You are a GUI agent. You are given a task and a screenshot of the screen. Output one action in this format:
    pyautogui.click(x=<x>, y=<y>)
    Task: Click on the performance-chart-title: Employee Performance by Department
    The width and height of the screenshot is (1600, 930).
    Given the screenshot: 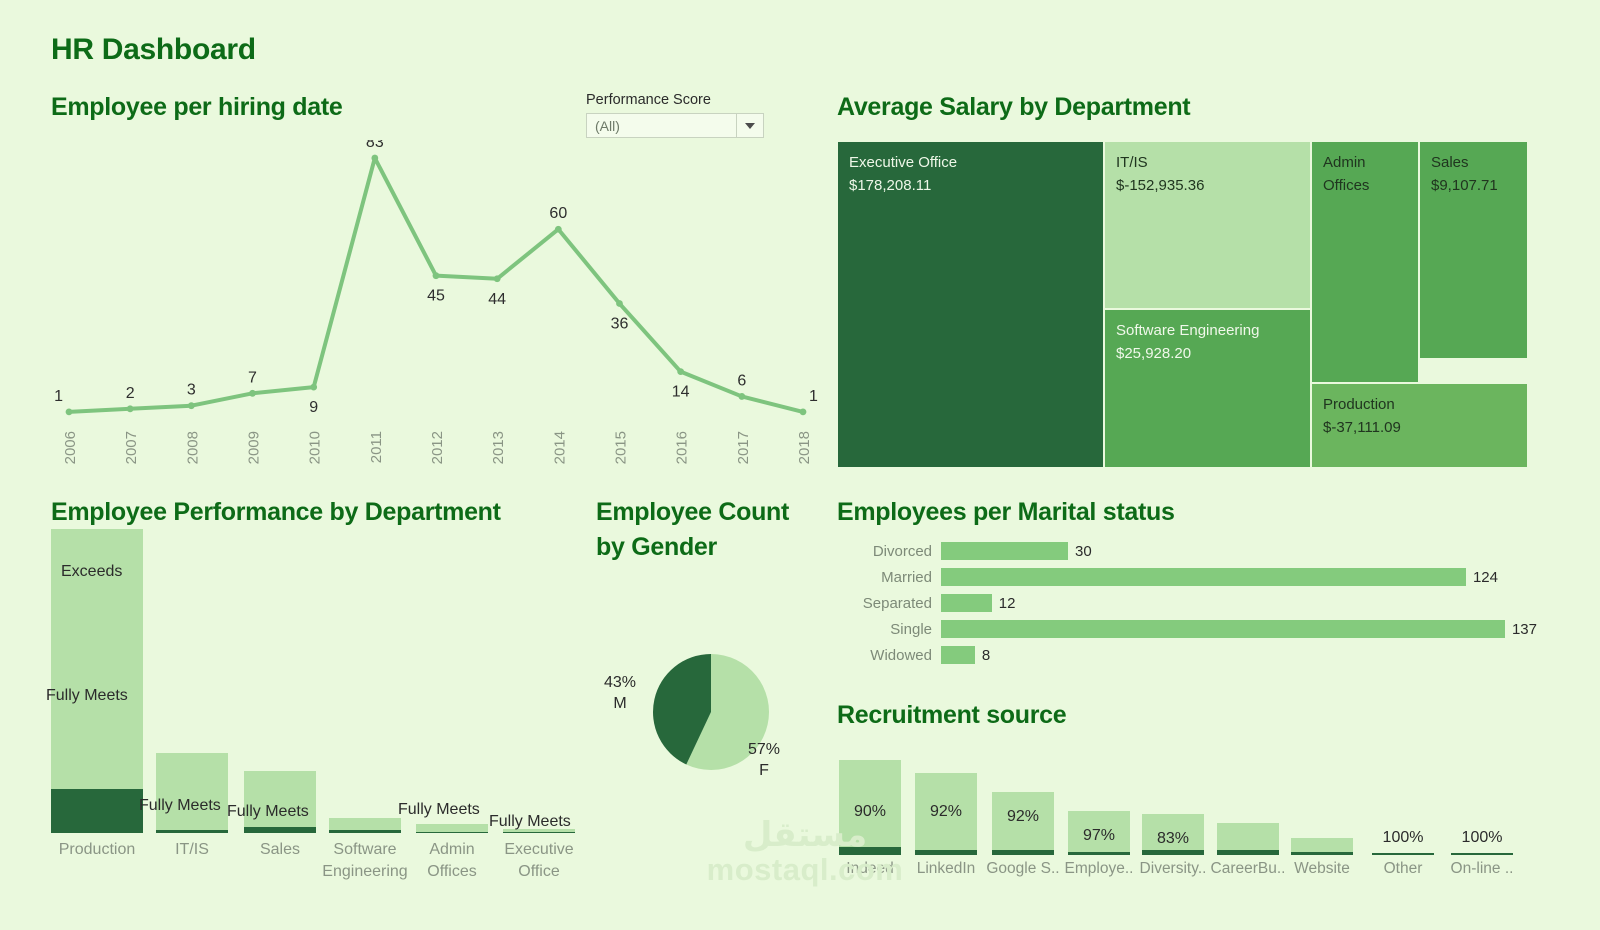 What is the action you would take?
    pyautogui.click(x=276, y=512)
    